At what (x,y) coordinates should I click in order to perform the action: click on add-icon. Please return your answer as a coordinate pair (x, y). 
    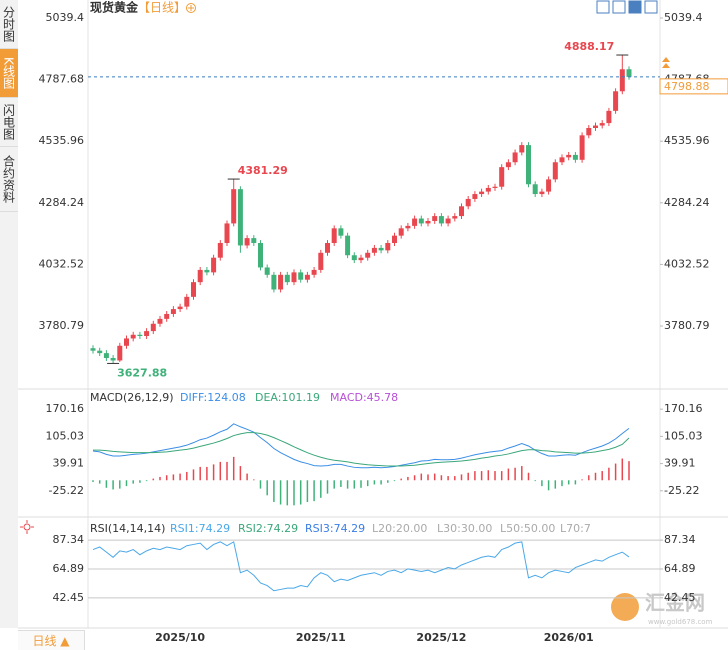
    Looking at the image, I should click on (191, 8).